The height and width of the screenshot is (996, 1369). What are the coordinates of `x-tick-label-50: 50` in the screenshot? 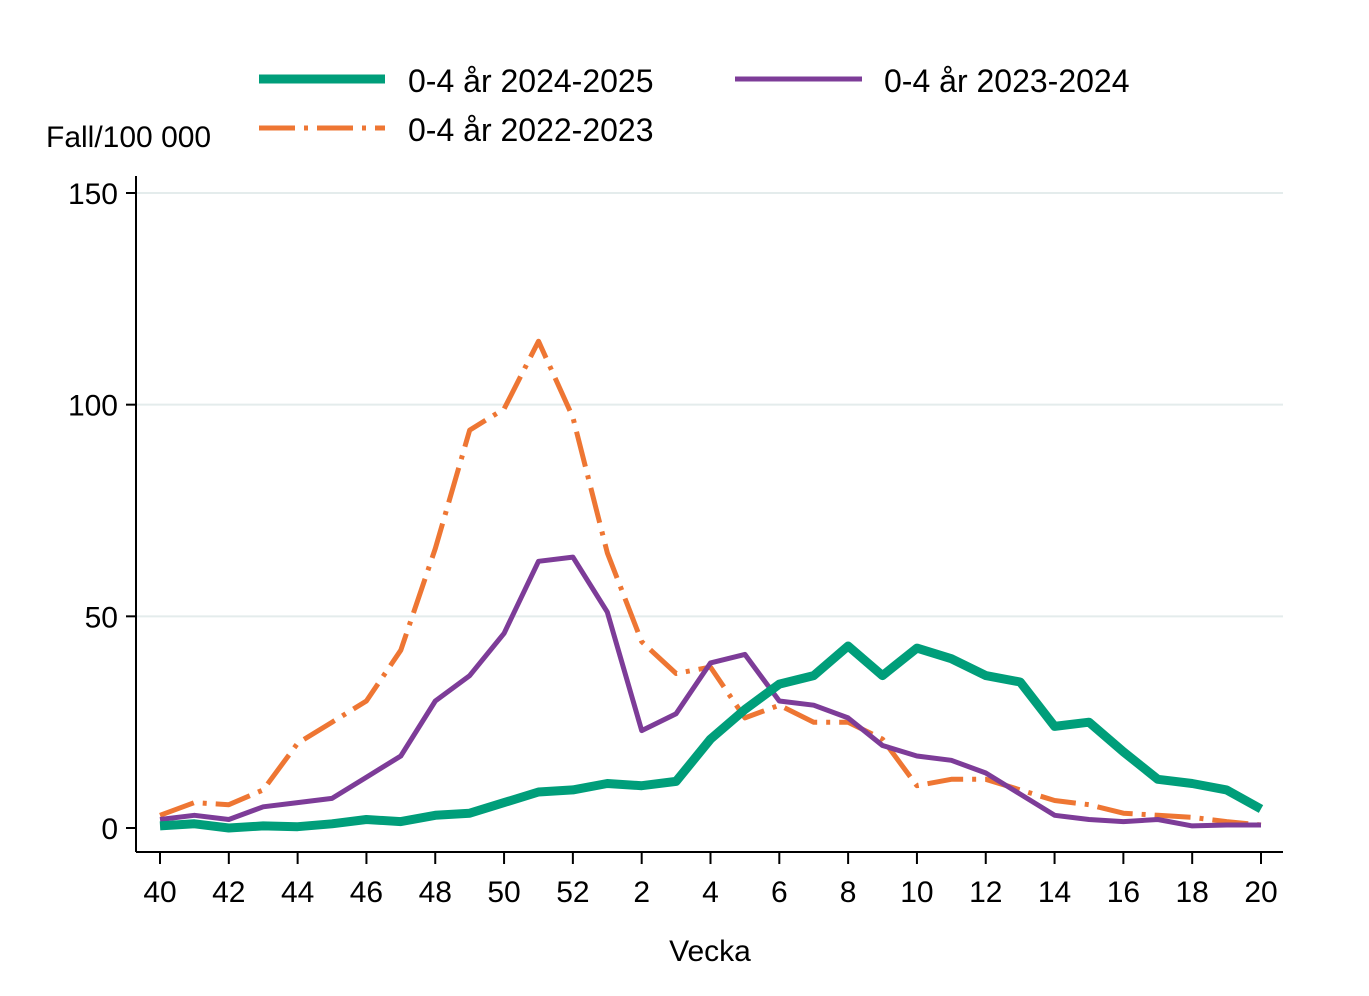 It's located at (503, 892).